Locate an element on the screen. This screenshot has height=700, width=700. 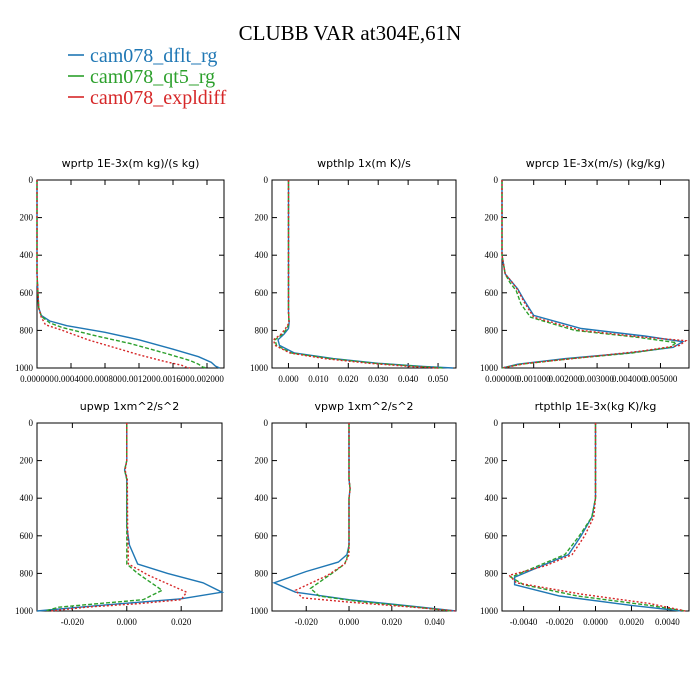
panel-title: vpwp 1xm^2/s^2 is located at coordinates (363, 406).